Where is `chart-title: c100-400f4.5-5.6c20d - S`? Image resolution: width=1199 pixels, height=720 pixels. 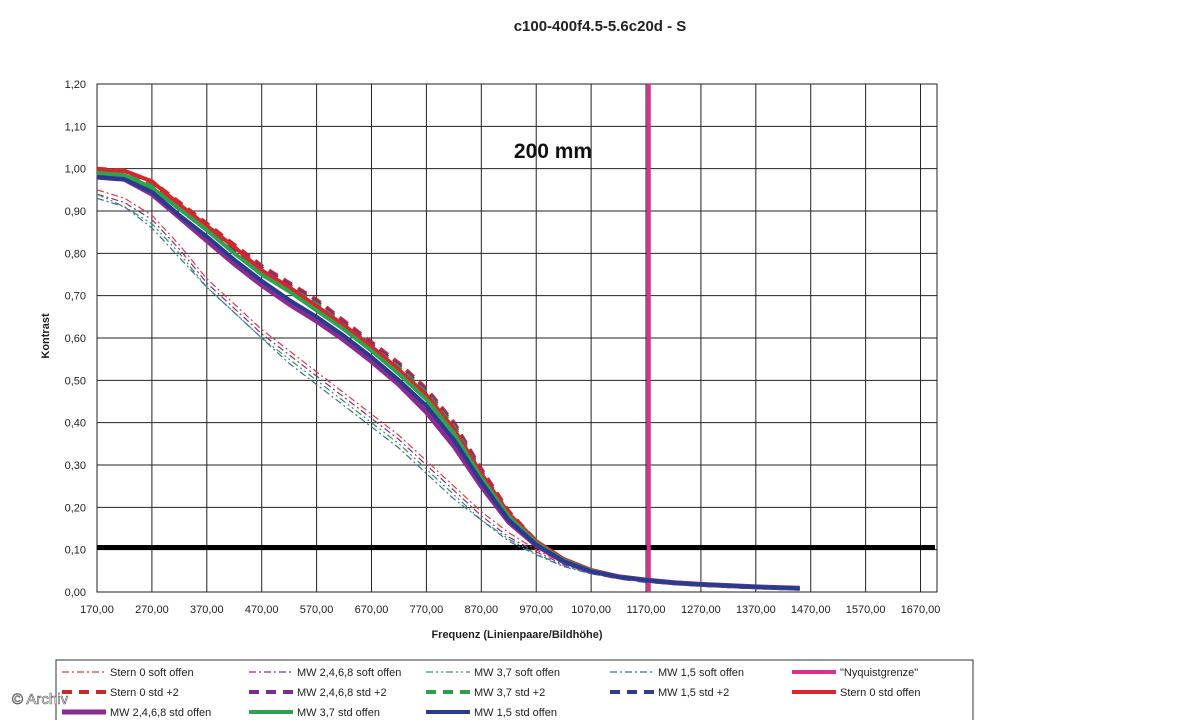
chart-title: c100-400f4.5-5.6c20d - S is located at coordinates (600, 26).